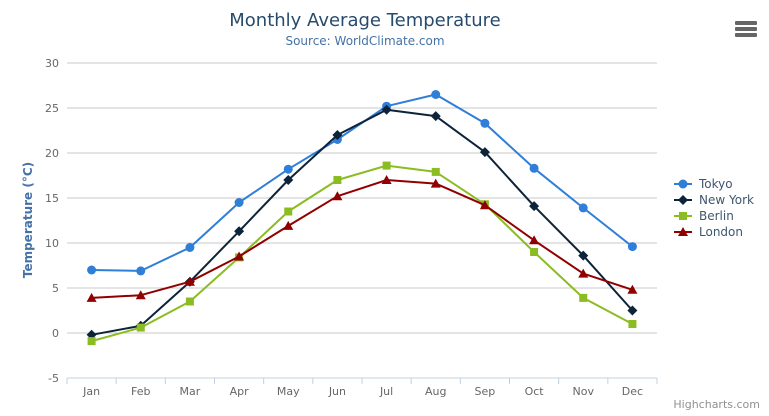 This screenshot has width=769, height=416. I want to click on legend-marker-circle-icon, so click(683, 184).